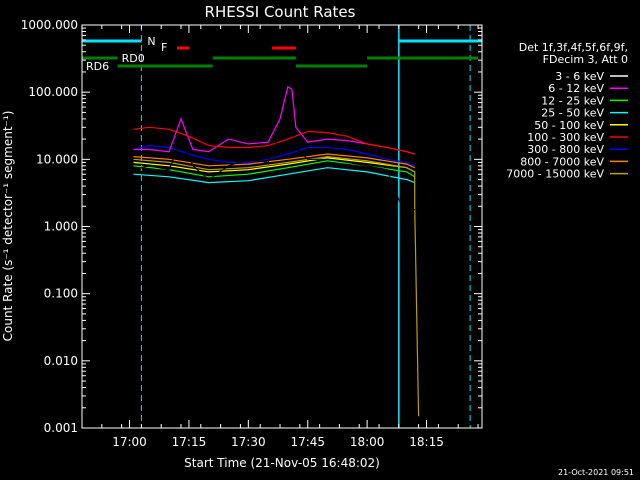 This screenshot has height=480, width=640. What do you see at coordinates (562, 161) in the screenshot?
I see `legend-entry-label: 800 - 7000 keV` at bounding box center [562, 161].